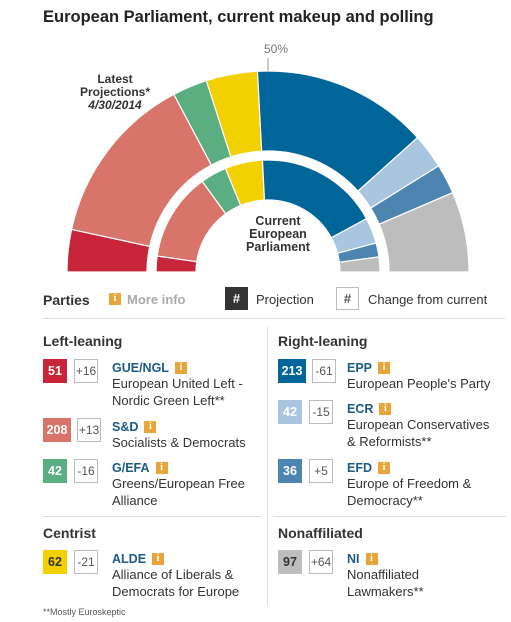 The height and width of the screenshot is (622, 511). I want to click on party-name-line1: Alliance of Liberals &, so click(173, 574).